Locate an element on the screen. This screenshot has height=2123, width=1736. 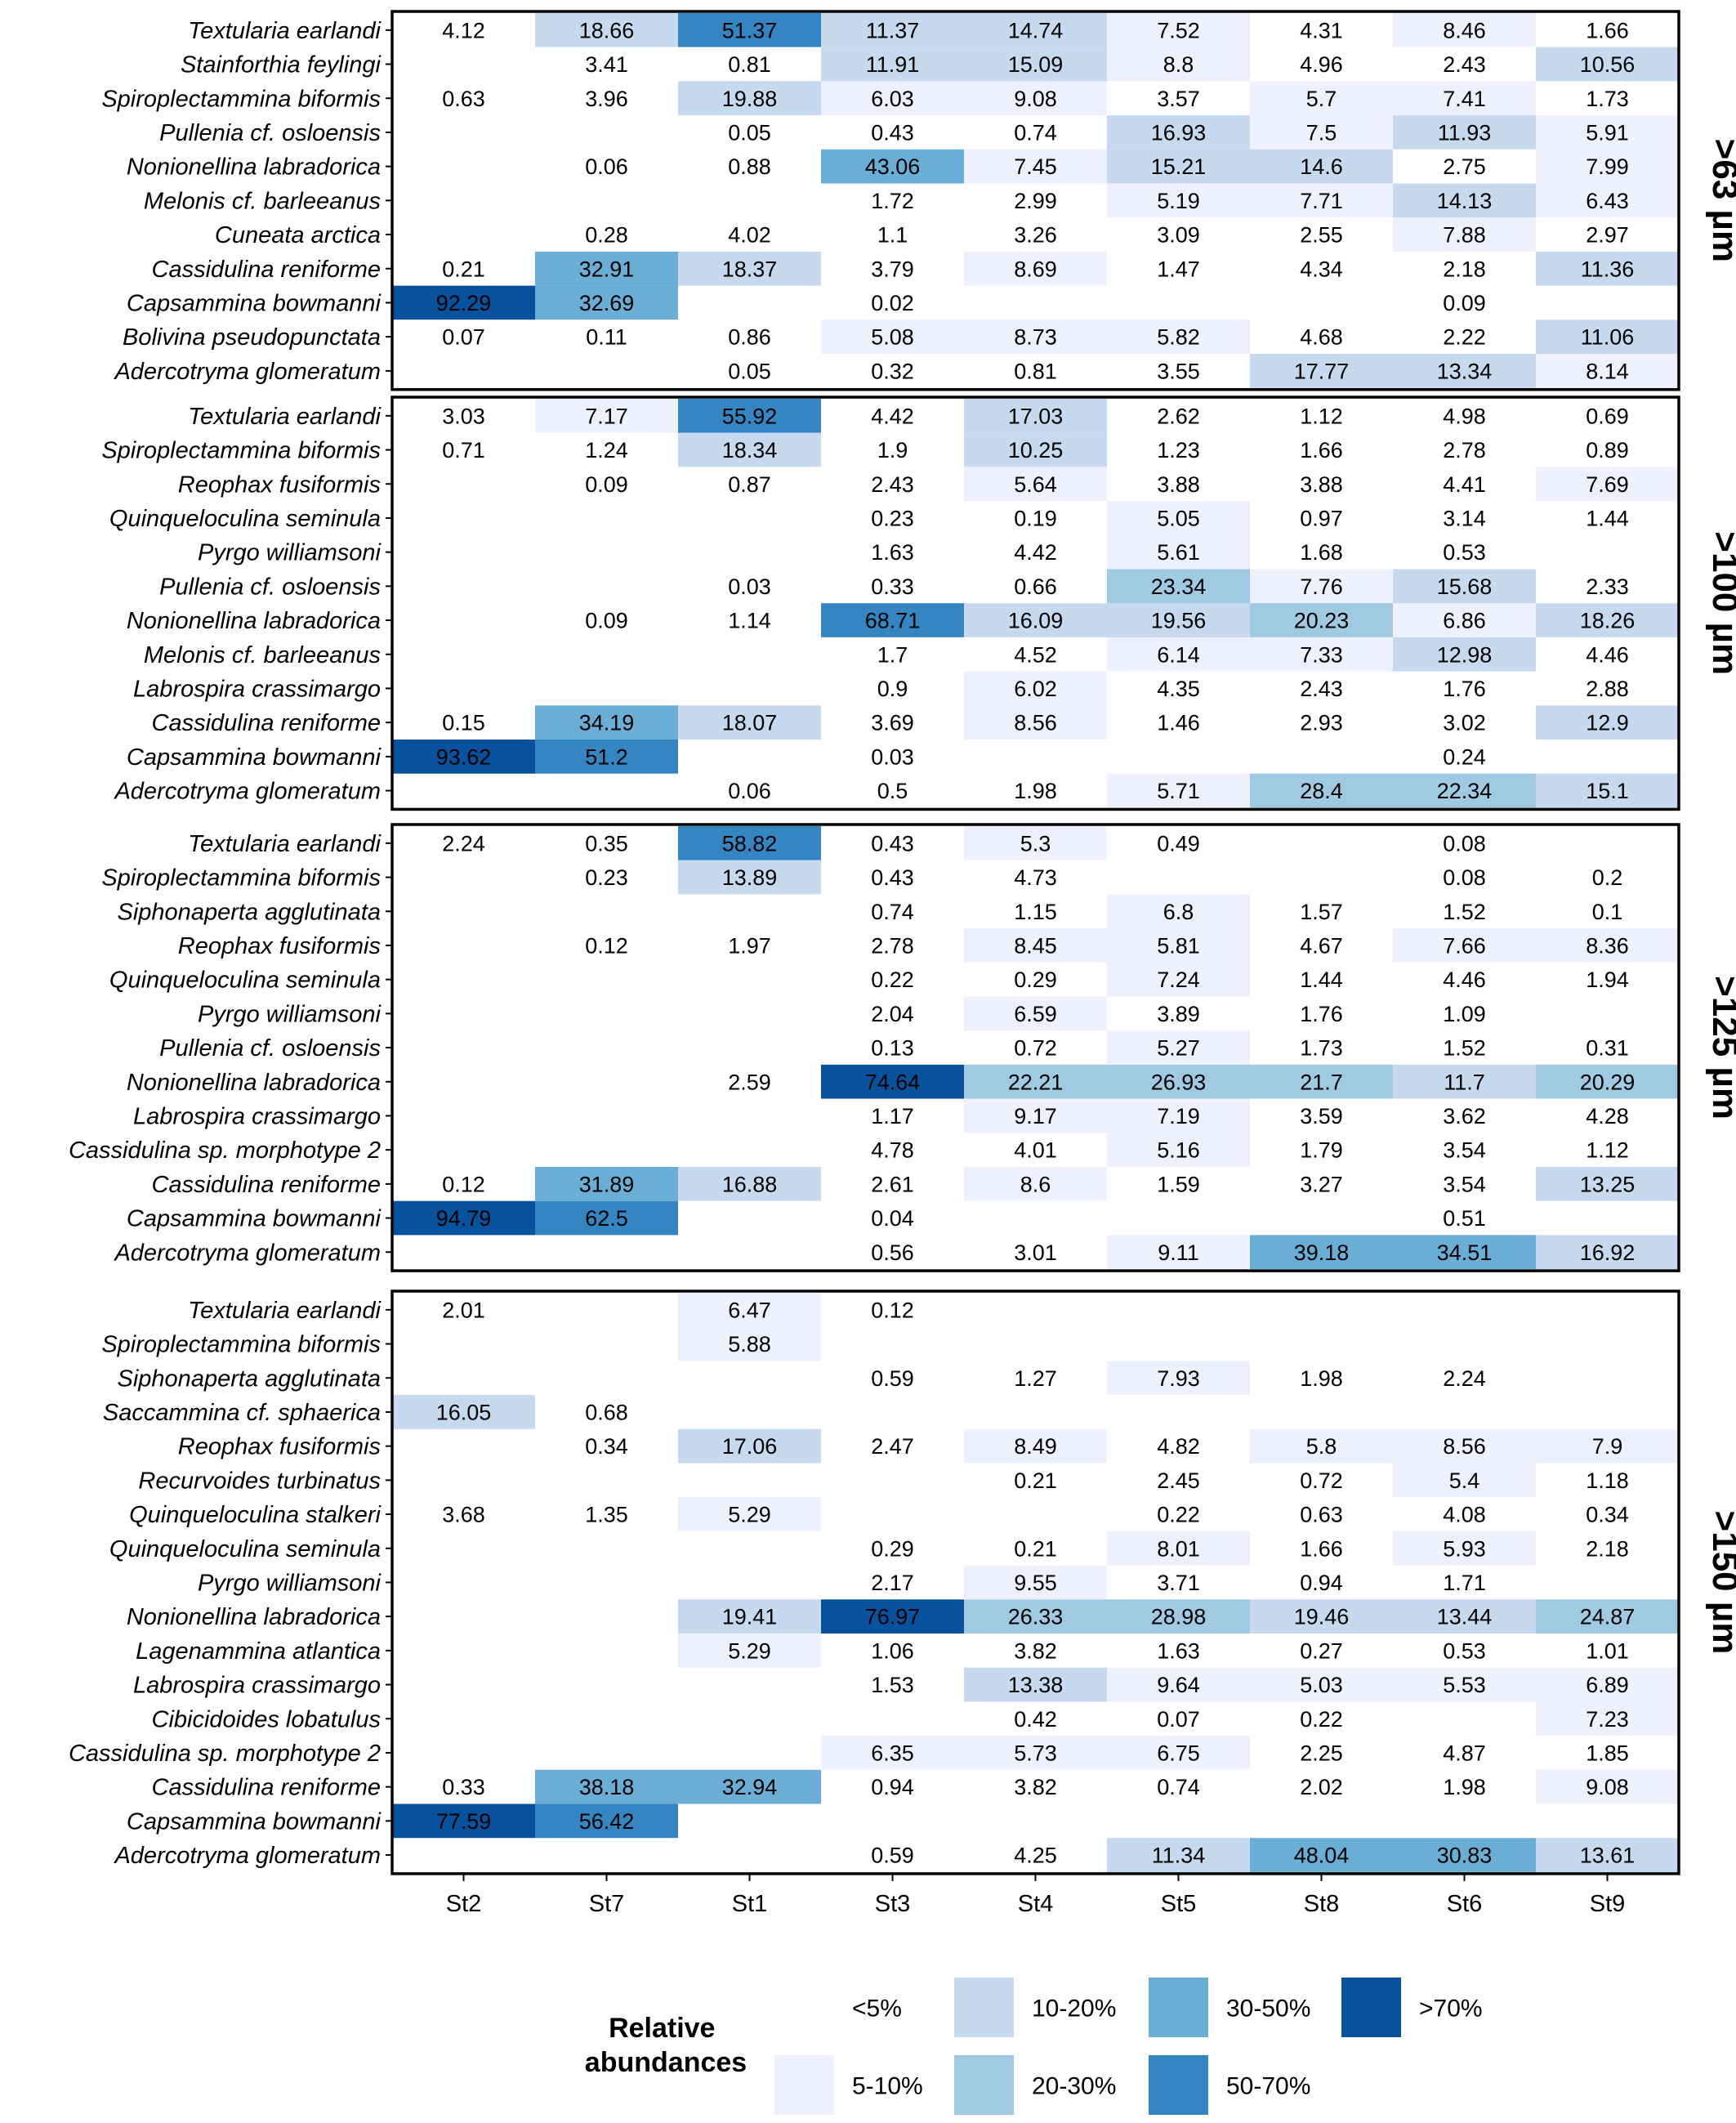
cell-value: 0.03 is located at coordinates (893, 757).